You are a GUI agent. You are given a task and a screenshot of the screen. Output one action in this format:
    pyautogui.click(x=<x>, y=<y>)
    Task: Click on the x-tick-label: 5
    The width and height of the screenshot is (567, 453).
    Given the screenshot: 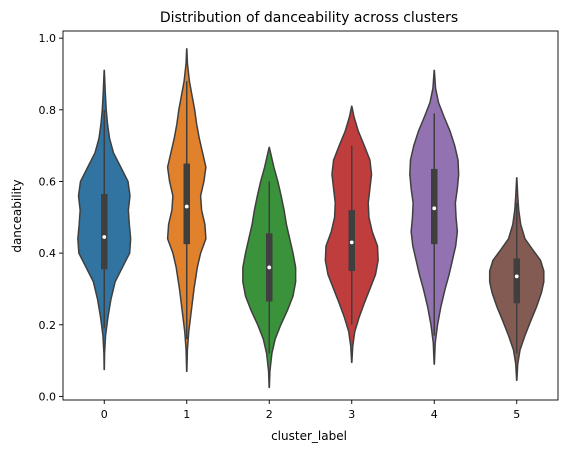 What is the action you would take?
    pyautogui.click(x=516, y=414)
    